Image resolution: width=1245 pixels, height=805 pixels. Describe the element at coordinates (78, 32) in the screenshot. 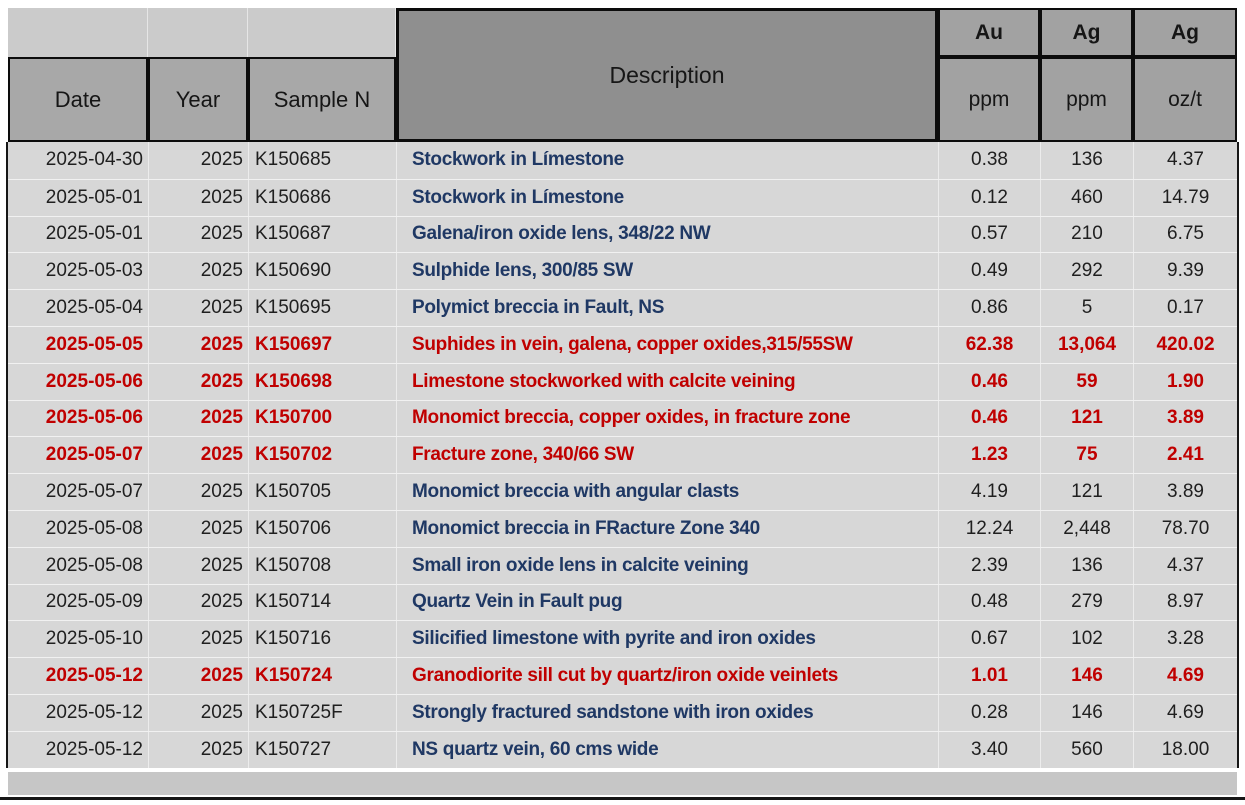

I see `header-blank-date` at that location.